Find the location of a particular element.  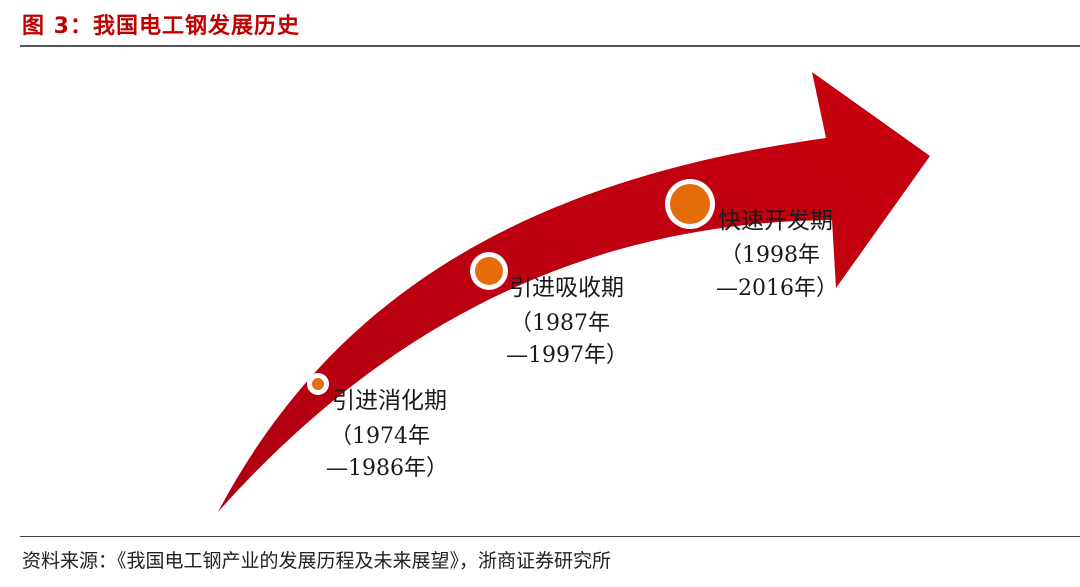

stage-2-years-start: （1987年 is located at coordinates (560, 323).